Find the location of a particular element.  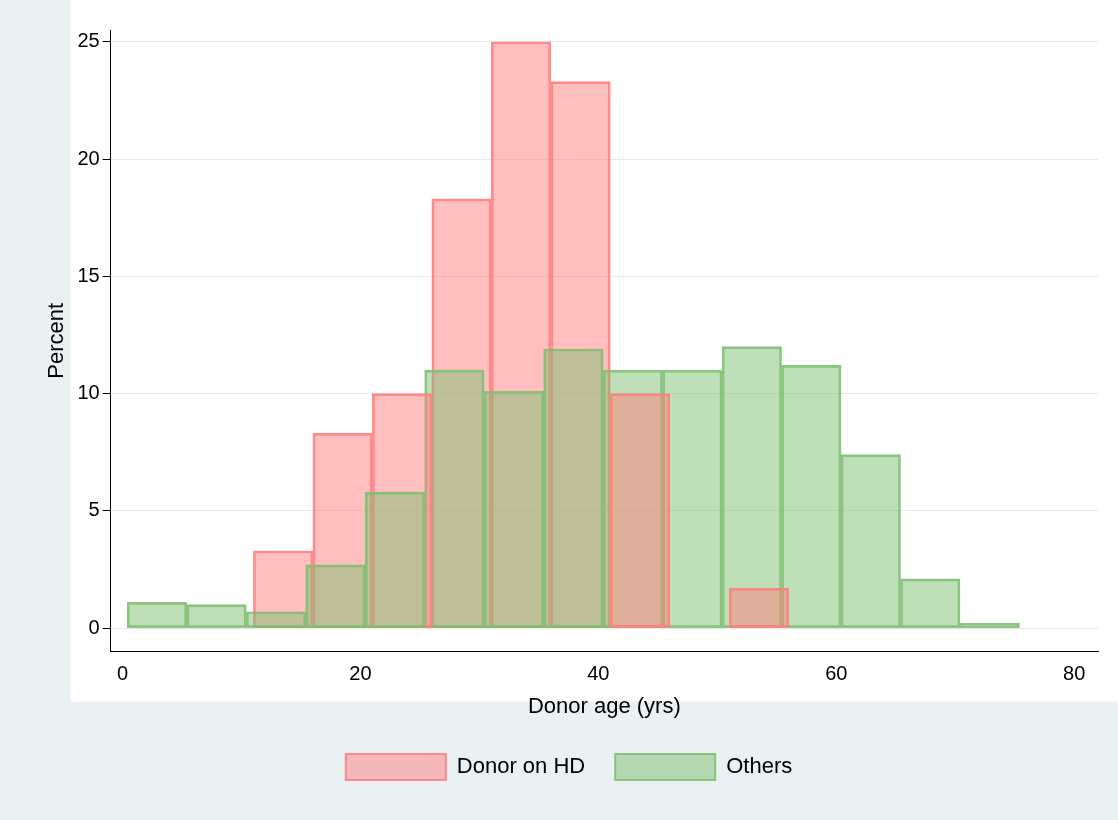

bar is located at coordinates (759, 607).